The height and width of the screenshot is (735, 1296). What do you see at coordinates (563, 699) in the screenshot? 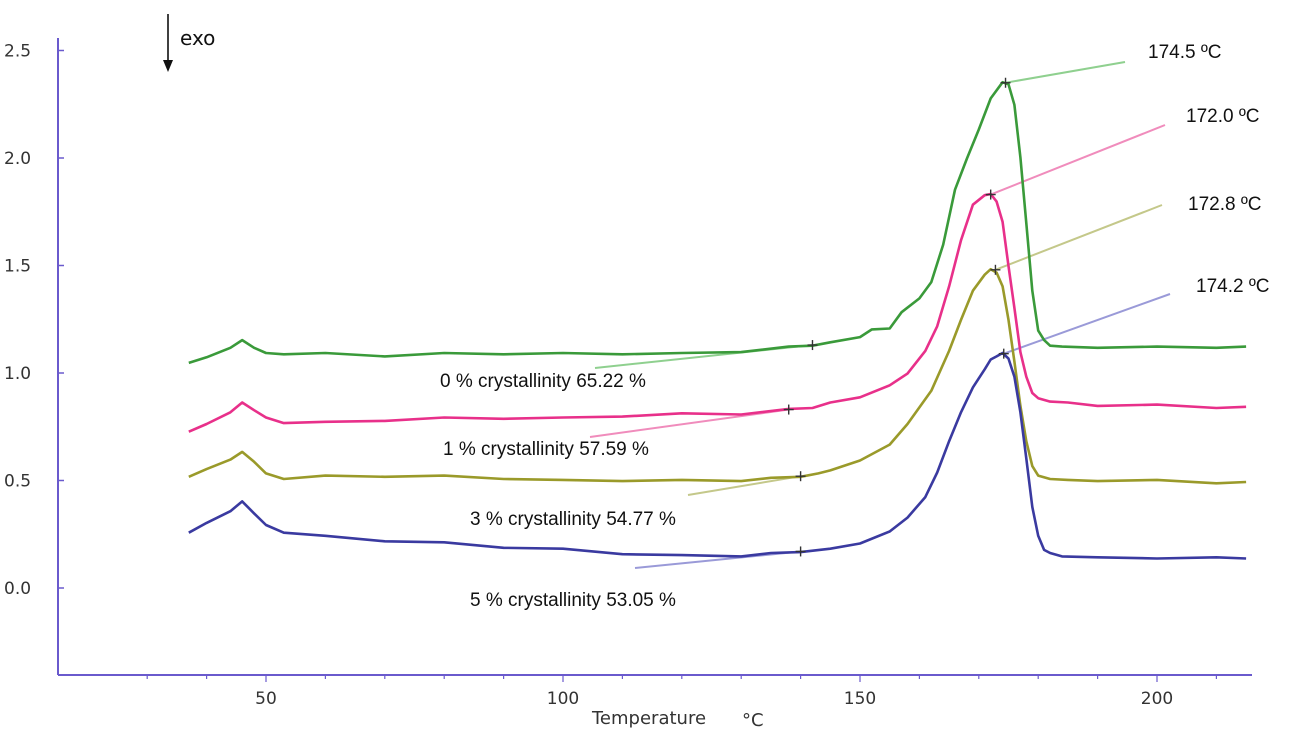
I see `x-tick-label: 100` at bounding box center [563, 699].